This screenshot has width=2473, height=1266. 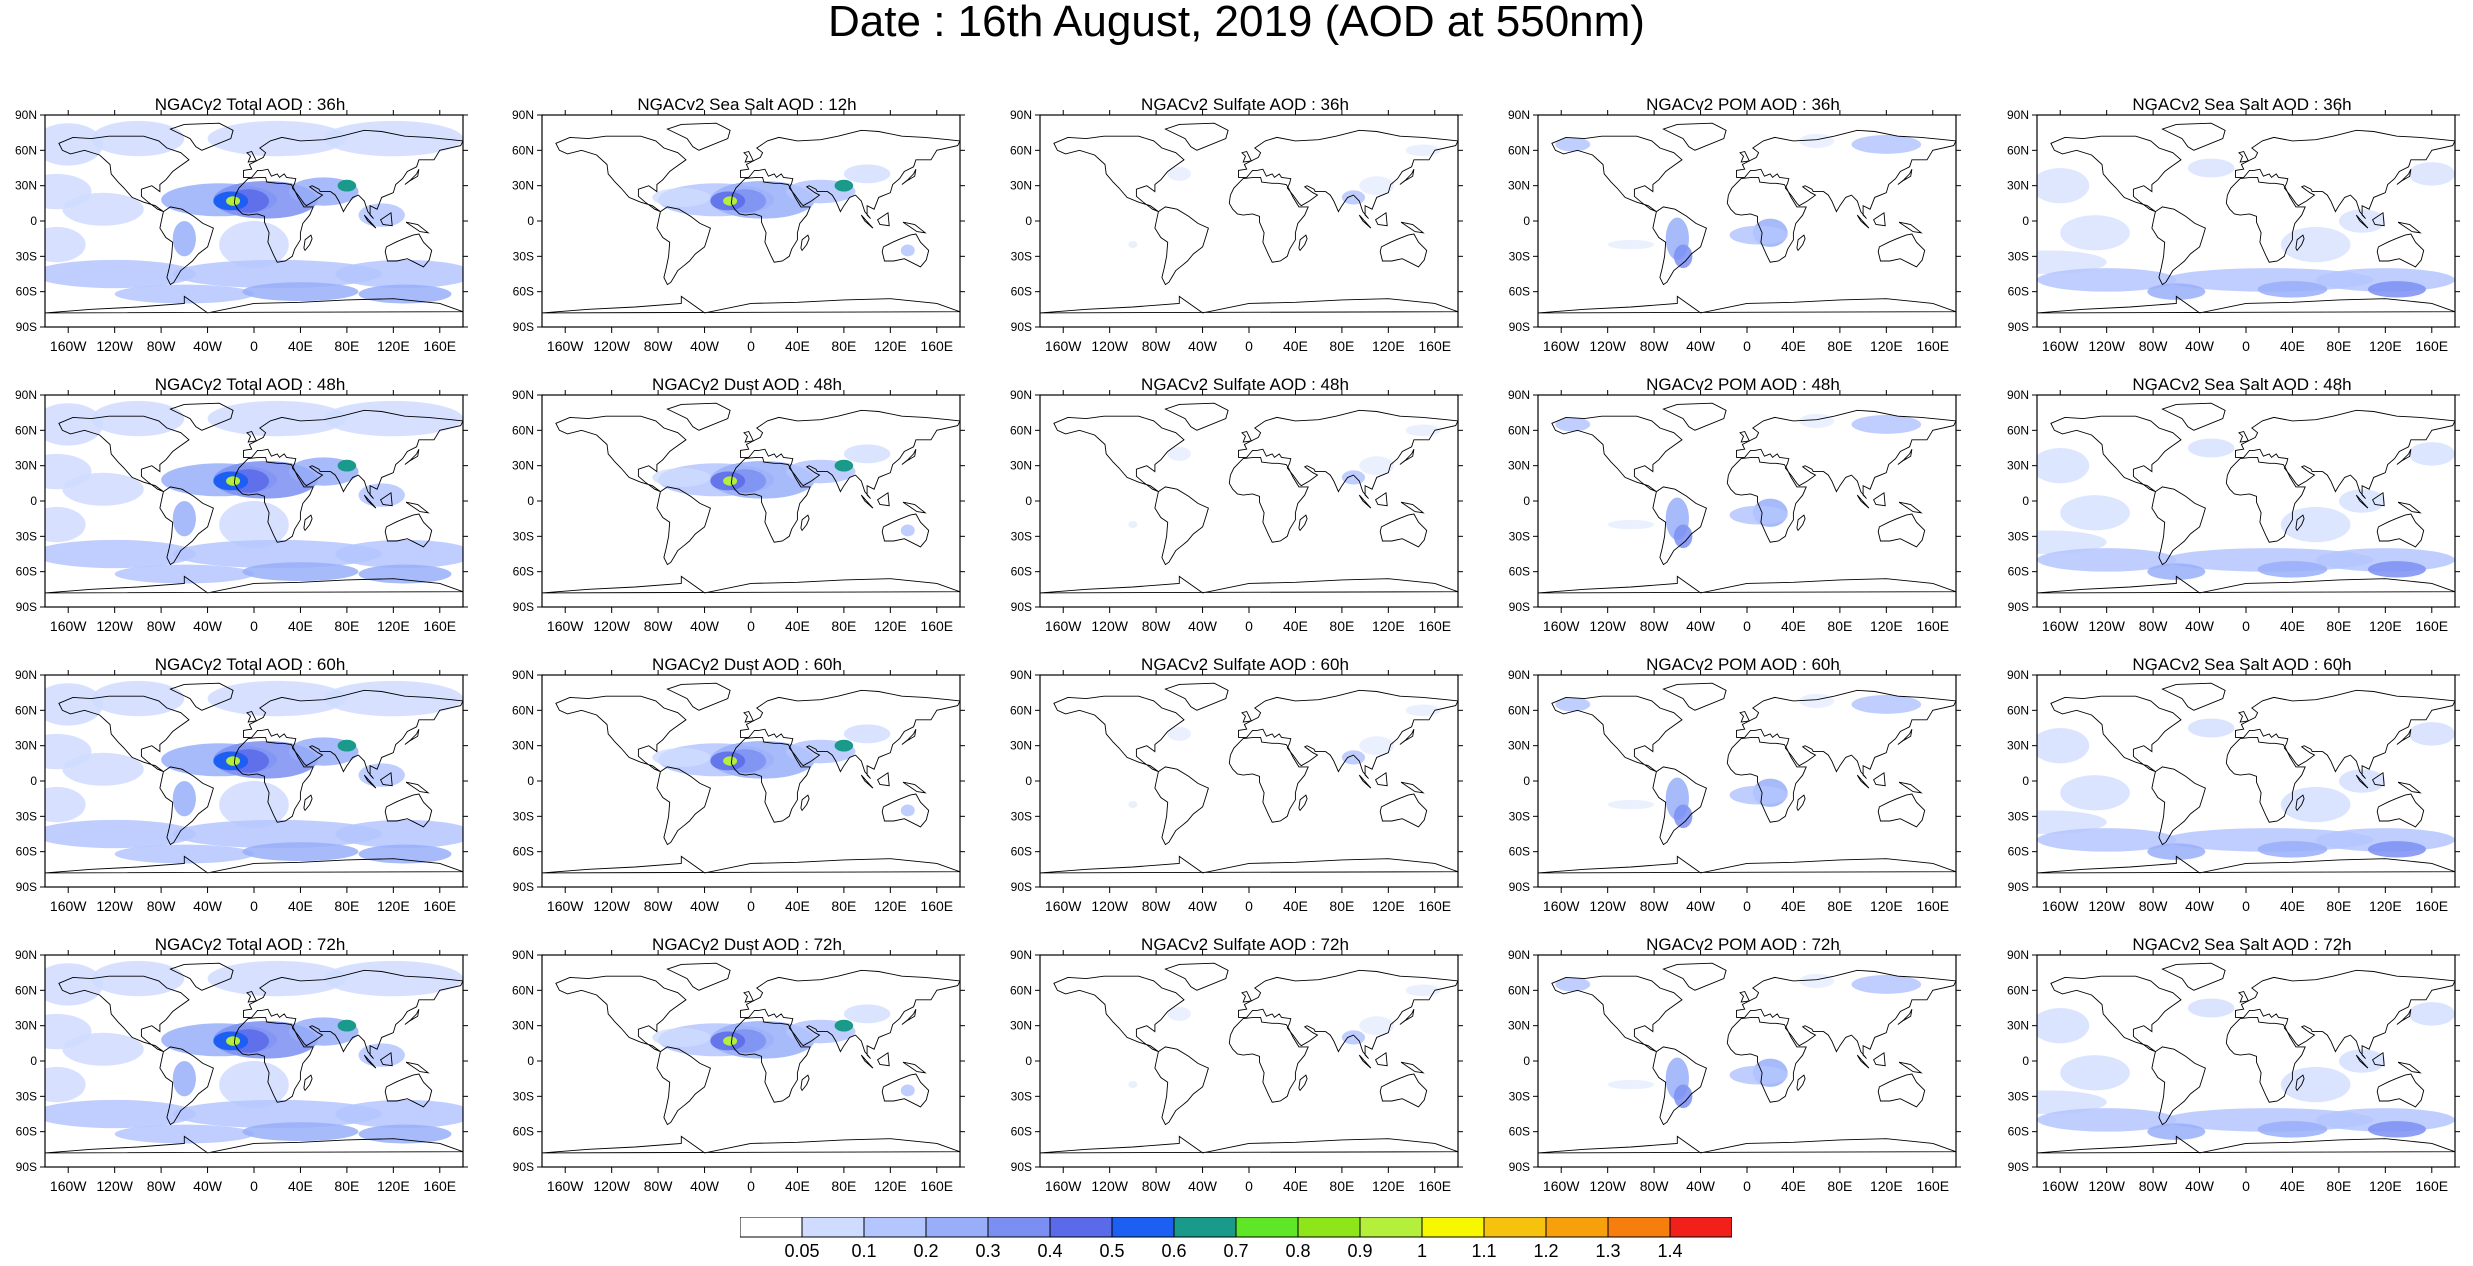 What do you see at coordinates (1519, 115) in the screenshot?
I see `lat-label: 90N` at bounding box center [1519, 115].